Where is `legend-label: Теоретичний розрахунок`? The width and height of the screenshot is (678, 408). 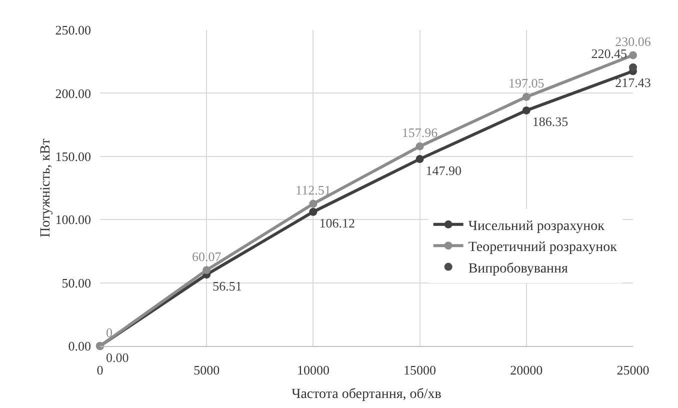
legend-label: Теоретичний розрахунок is located at coordinates (543, 248).